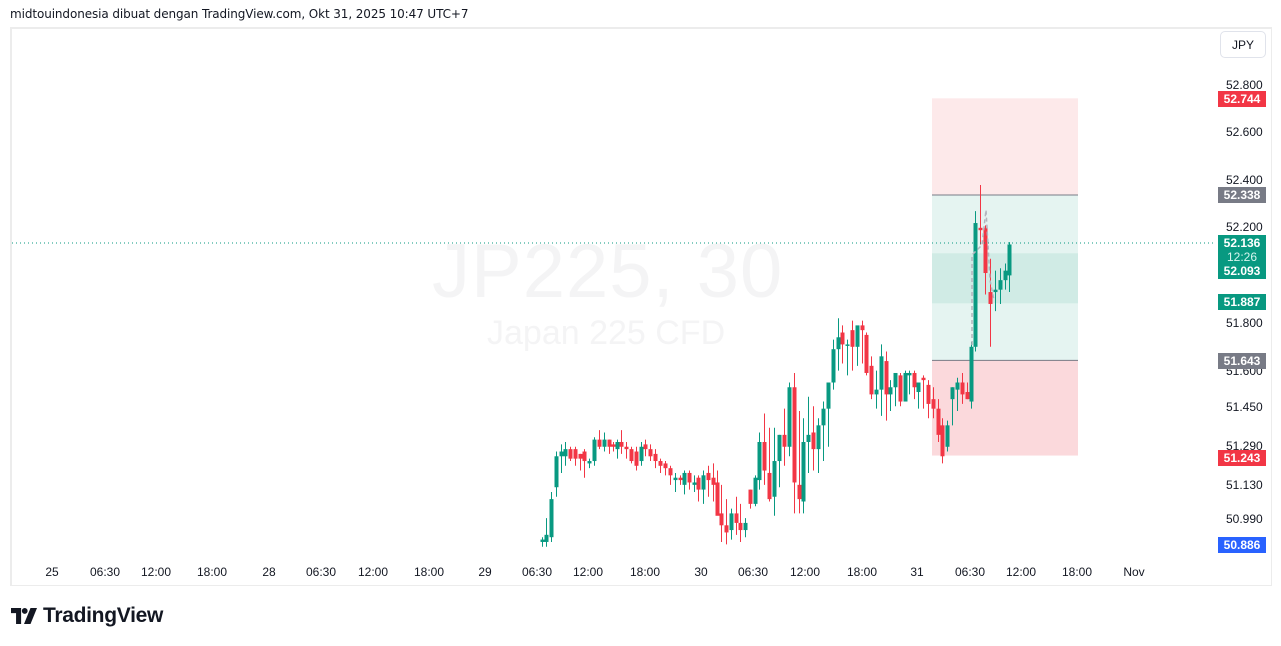  What do you see at coordinates (1244, 85) in the screenshot?
I see `price-axis-label: 52.800` at bounding box center [1244, 85].